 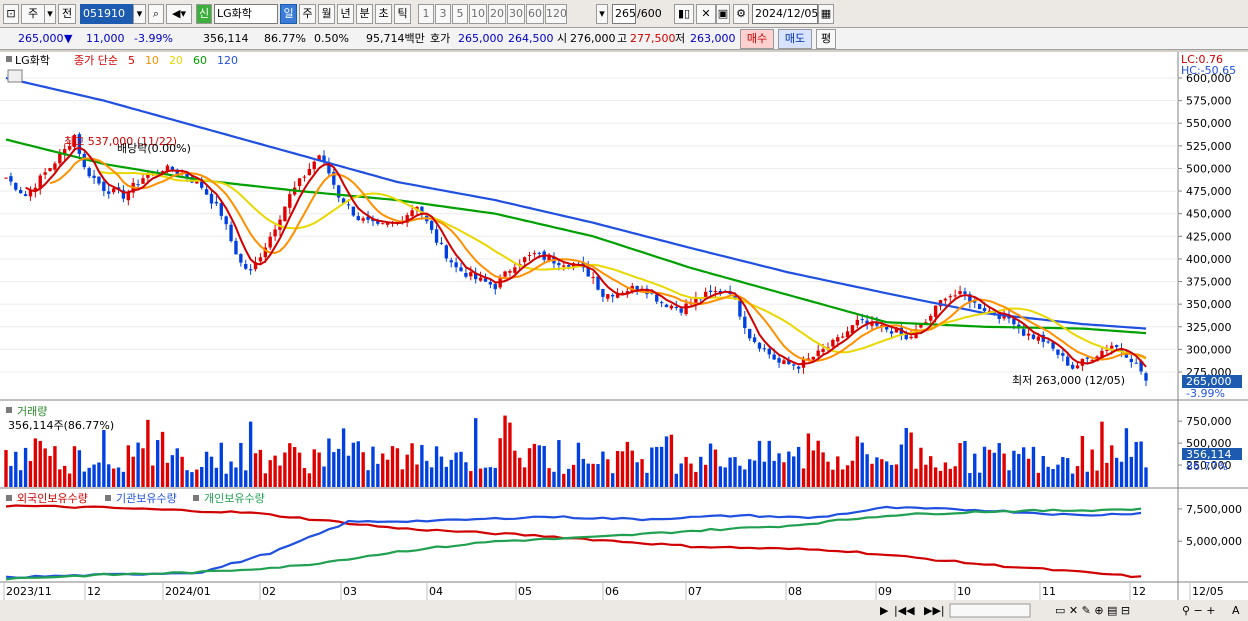 I want to click on eval-button: 평, so click(x=826, y=39).